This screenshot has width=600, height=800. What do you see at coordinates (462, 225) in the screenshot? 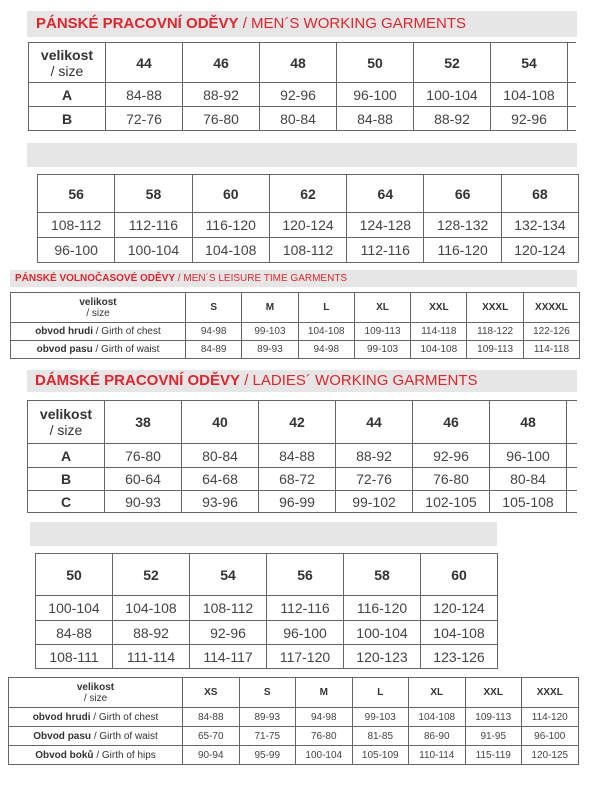
I see `measurement-cell: 128-132` at bounding box center [462, 225].